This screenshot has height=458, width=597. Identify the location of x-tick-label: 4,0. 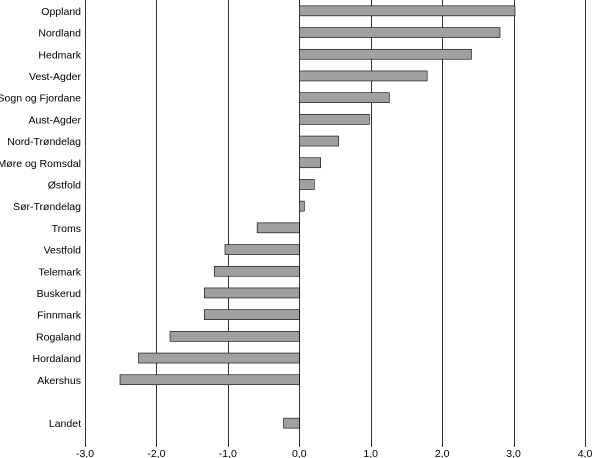
(585, 453).